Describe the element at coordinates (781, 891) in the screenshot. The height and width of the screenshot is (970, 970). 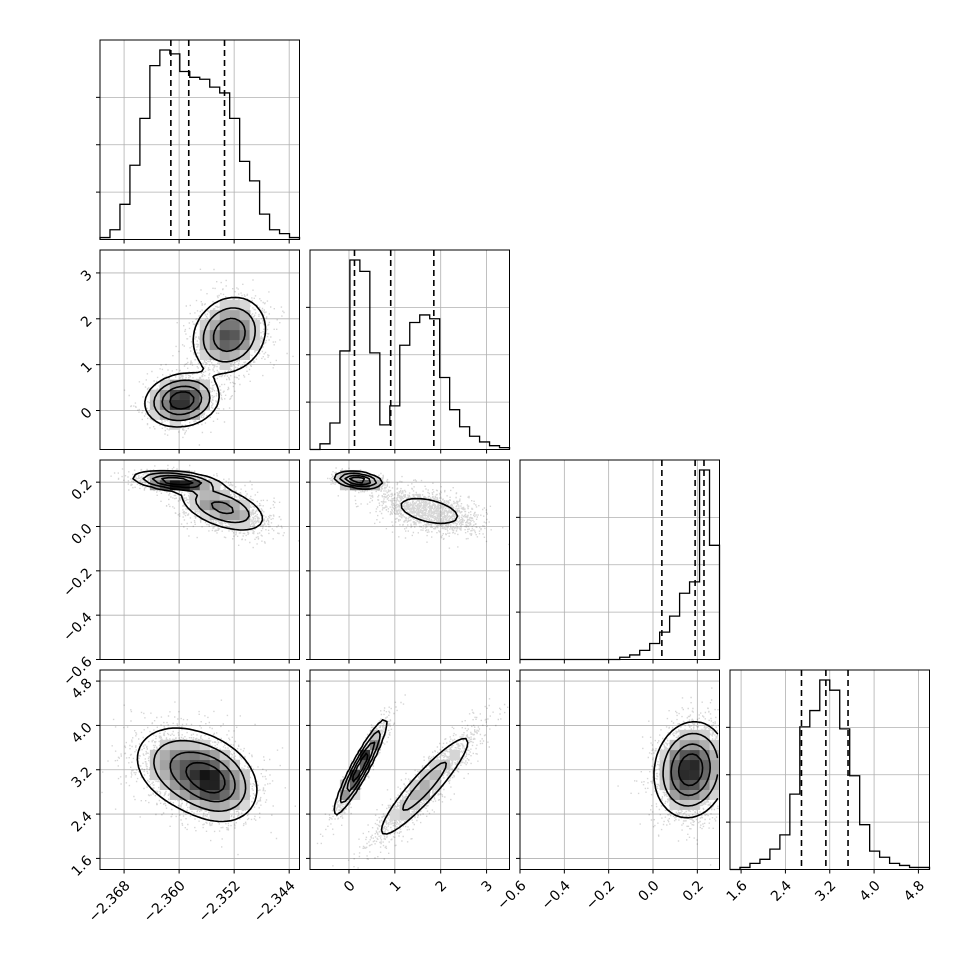
I see `x-tick-label: 2.4` at that location.